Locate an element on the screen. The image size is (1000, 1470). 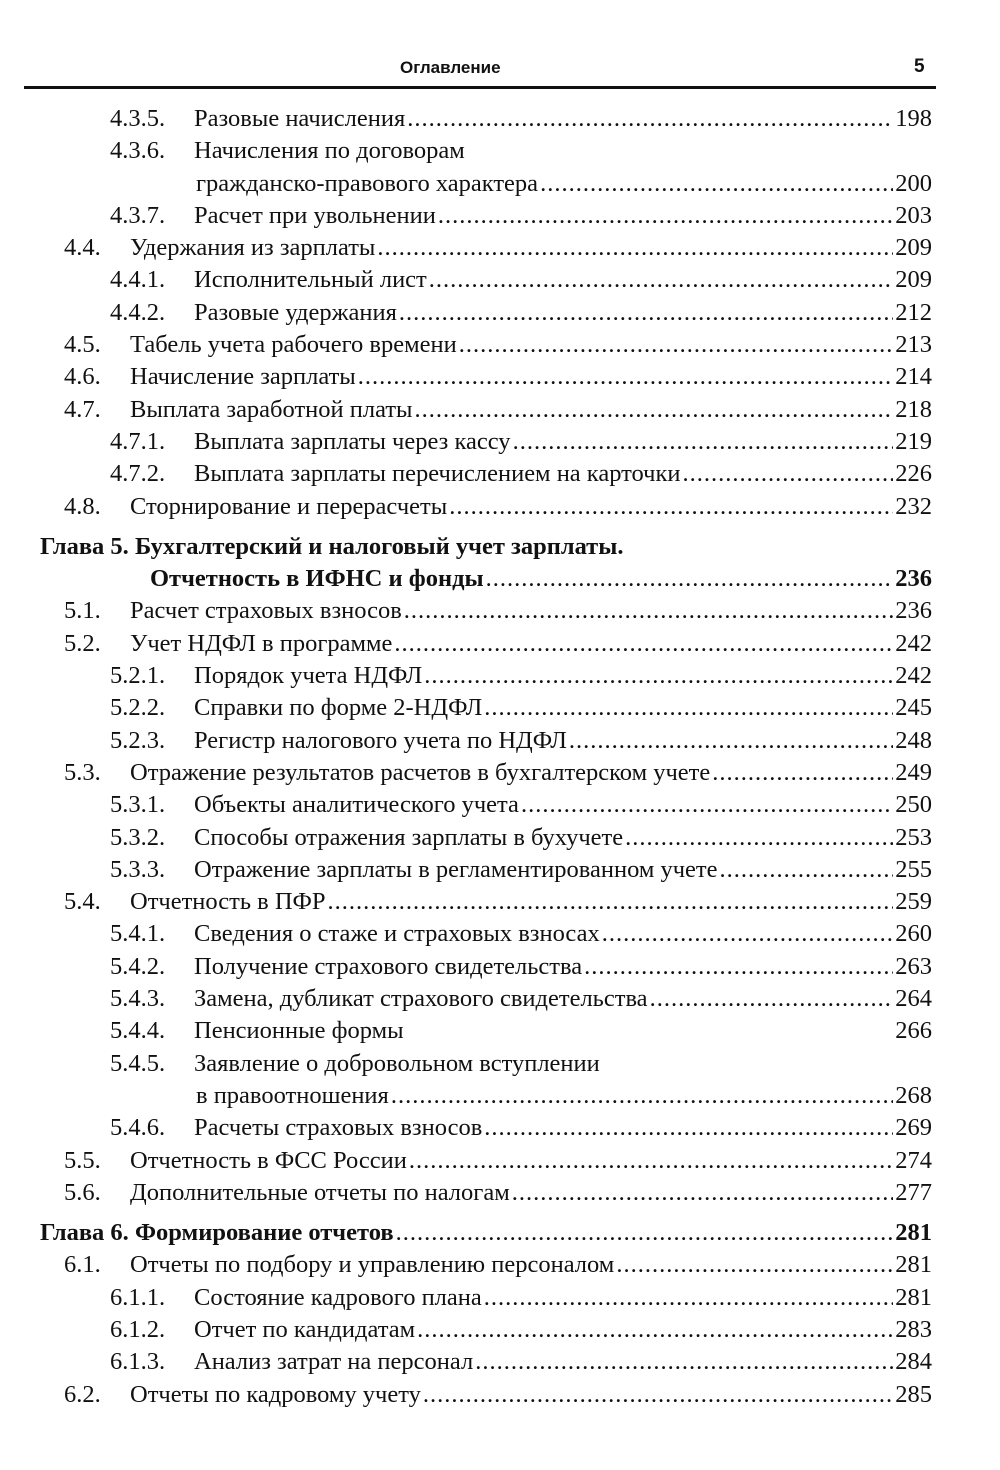
toc-entry-number: 5.2.3. is located at coordinates (138, 740).